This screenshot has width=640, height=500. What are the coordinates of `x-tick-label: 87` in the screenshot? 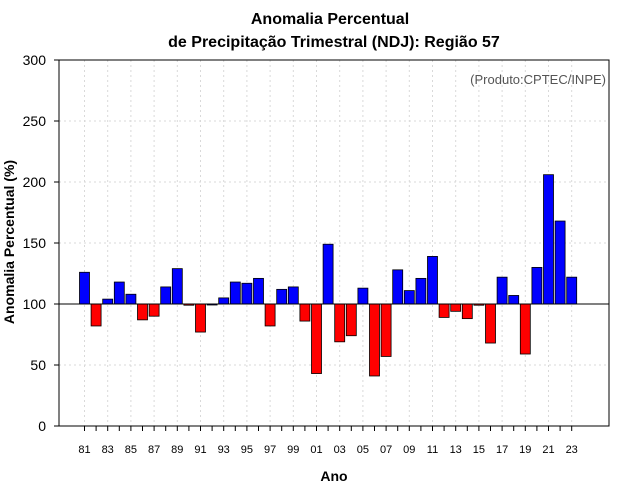 It's located at (154, 450).